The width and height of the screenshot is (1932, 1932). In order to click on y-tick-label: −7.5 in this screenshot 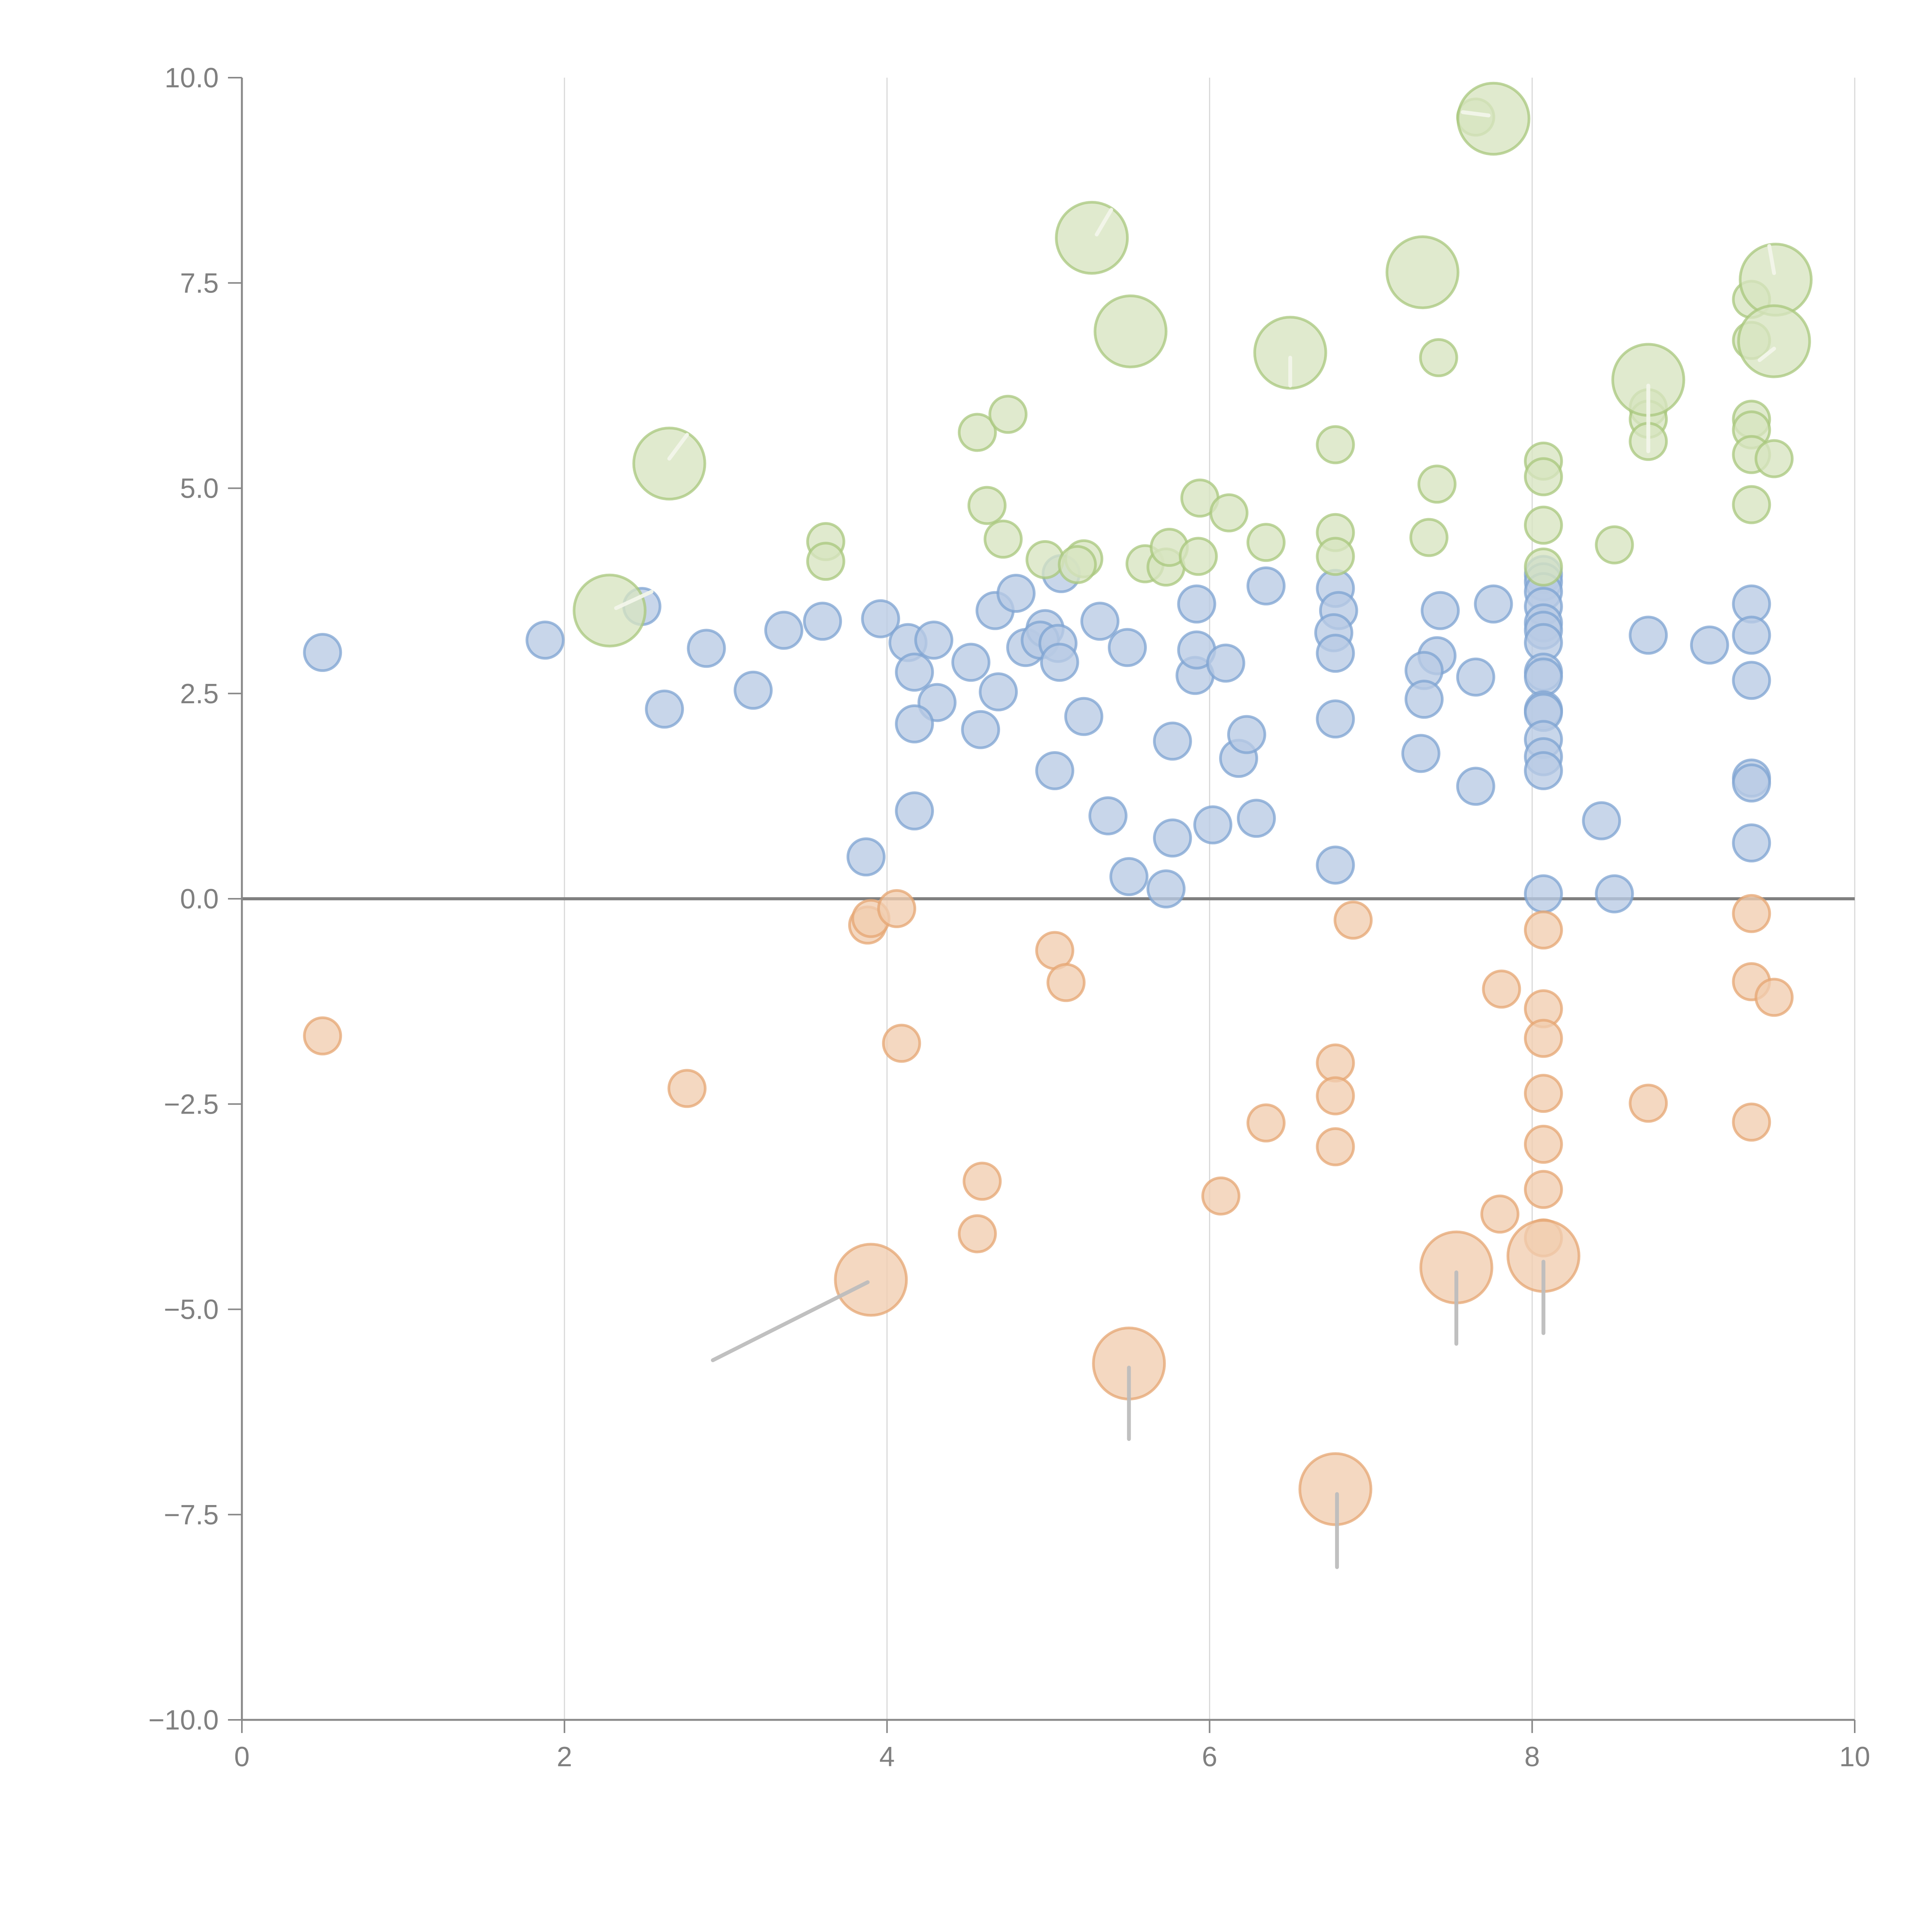, I will do `click(192, 1516)`.